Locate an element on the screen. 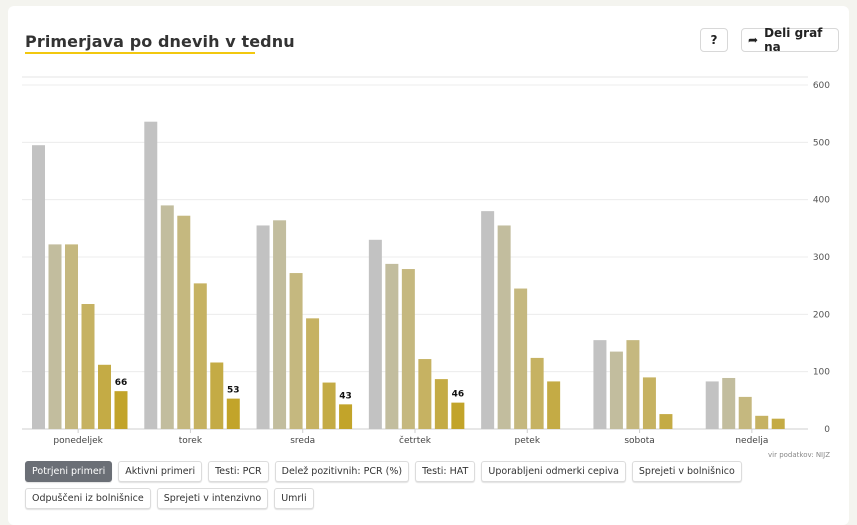 The image size is (857, 525). filter-button: Testi: PCR is located at coordinates (238, 471).